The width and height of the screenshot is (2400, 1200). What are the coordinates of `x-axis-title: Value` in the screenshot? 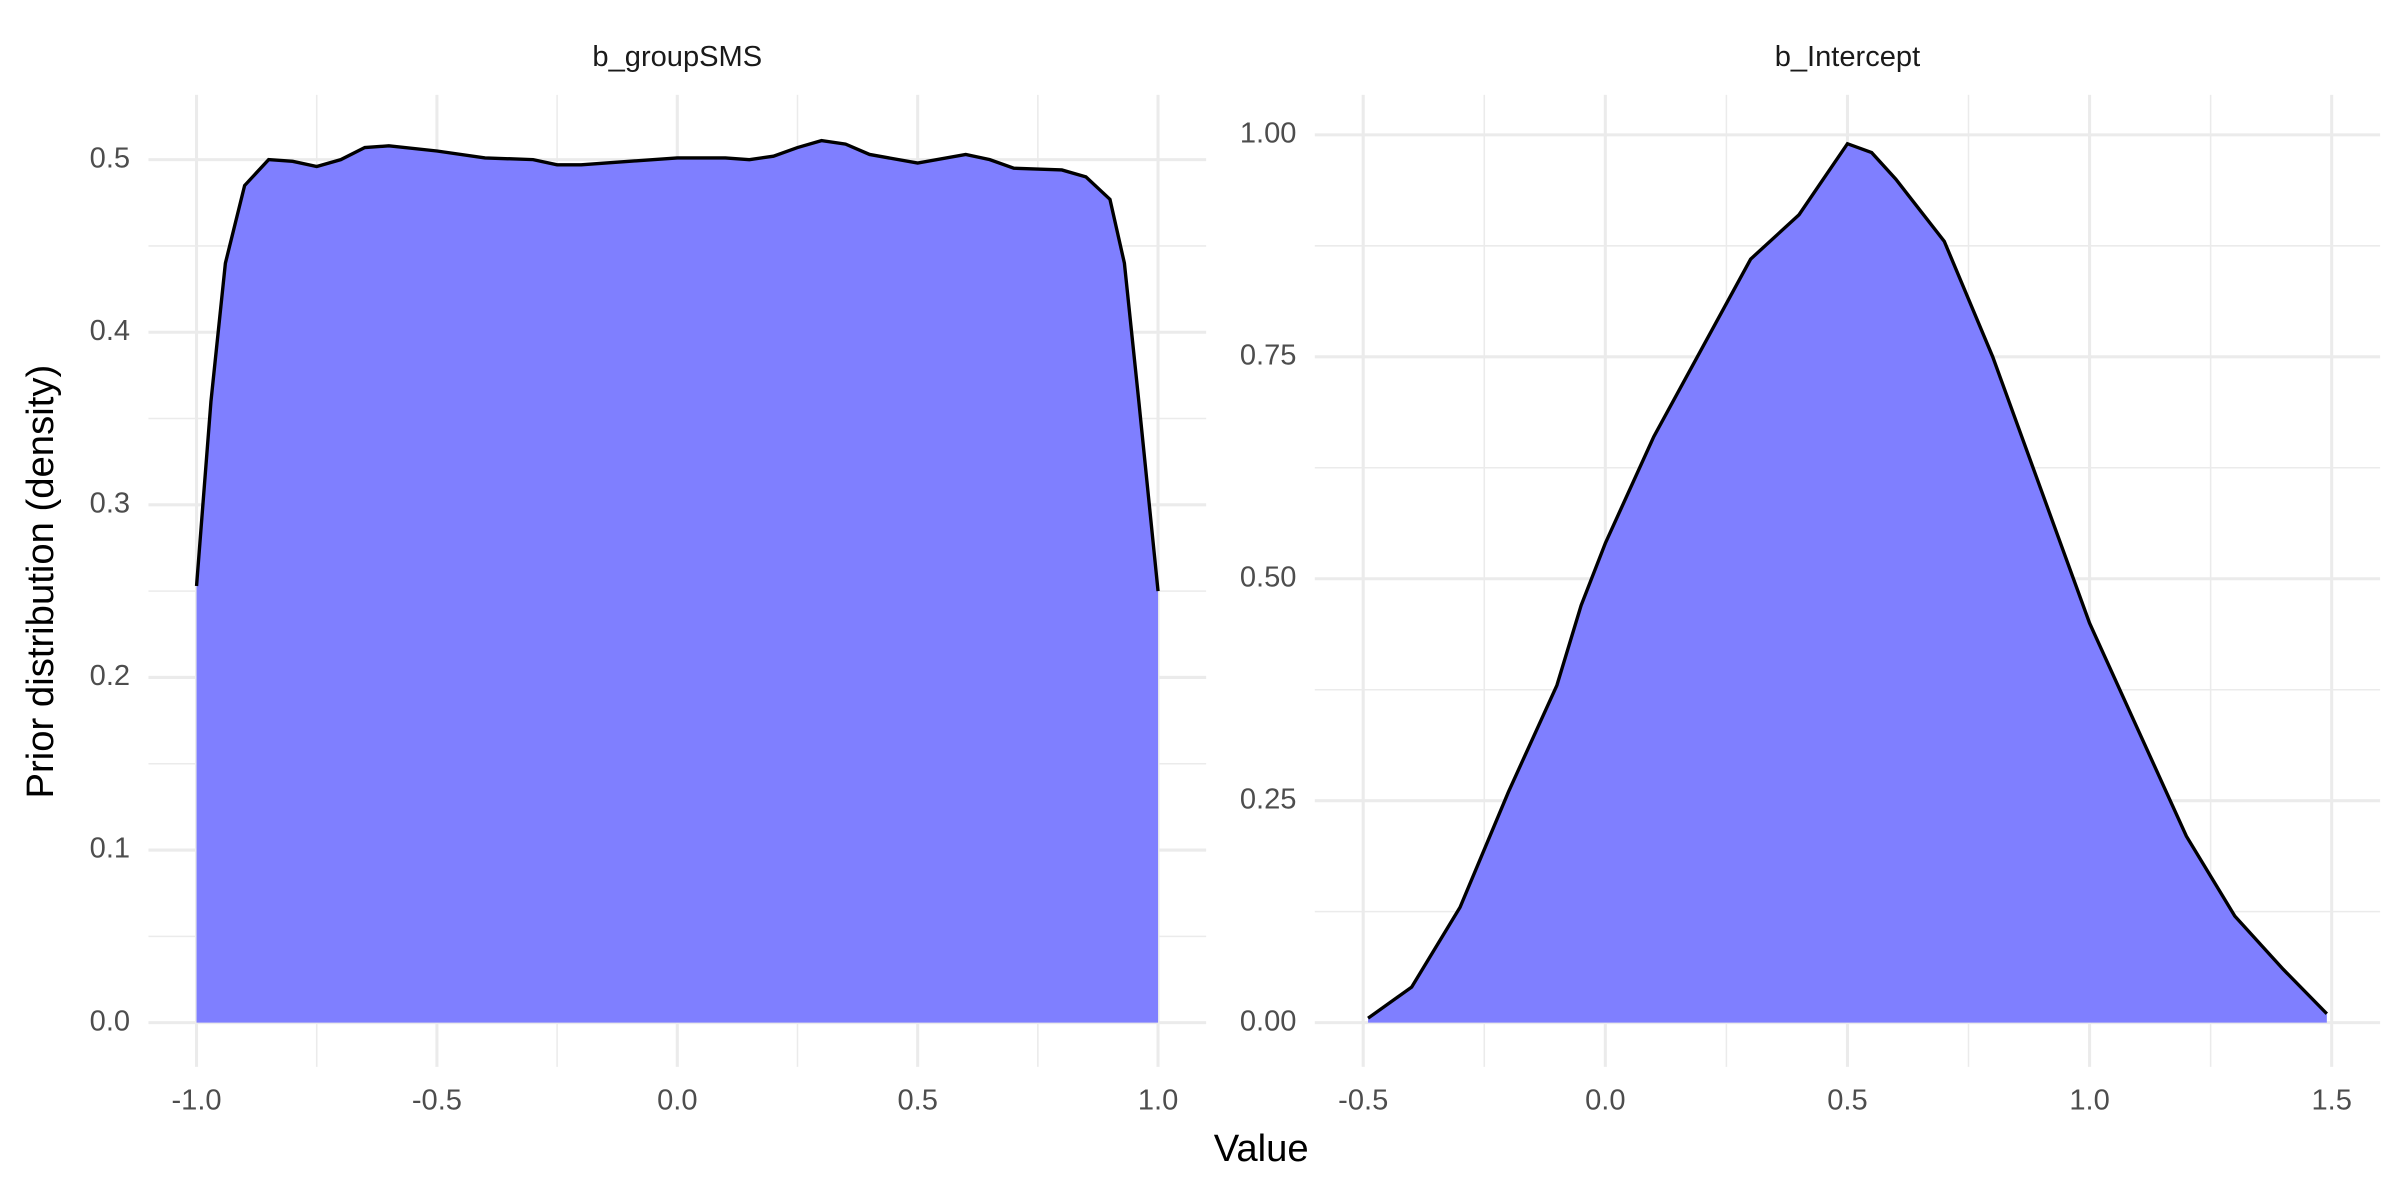 It's located at (1261, 1148).